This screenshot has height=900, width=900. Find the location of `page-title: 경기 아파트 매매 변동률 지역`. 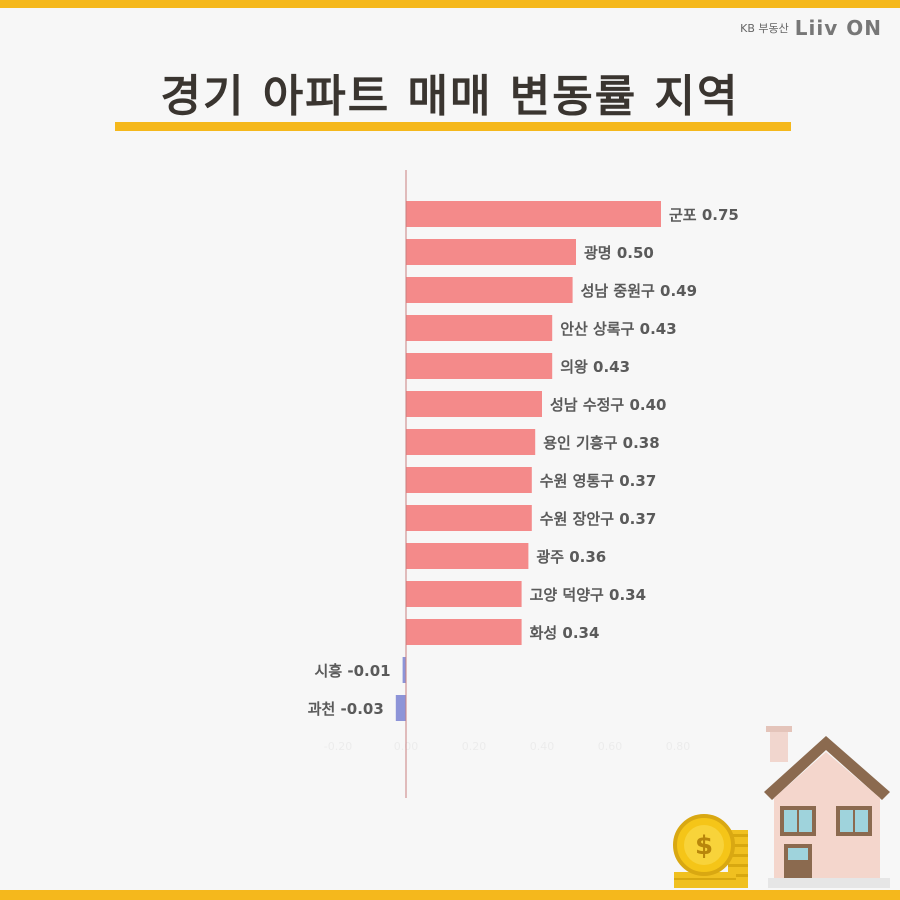

page-title: 경기 아파트 매매 변동률 지역 is located at coordinates (450, 96).